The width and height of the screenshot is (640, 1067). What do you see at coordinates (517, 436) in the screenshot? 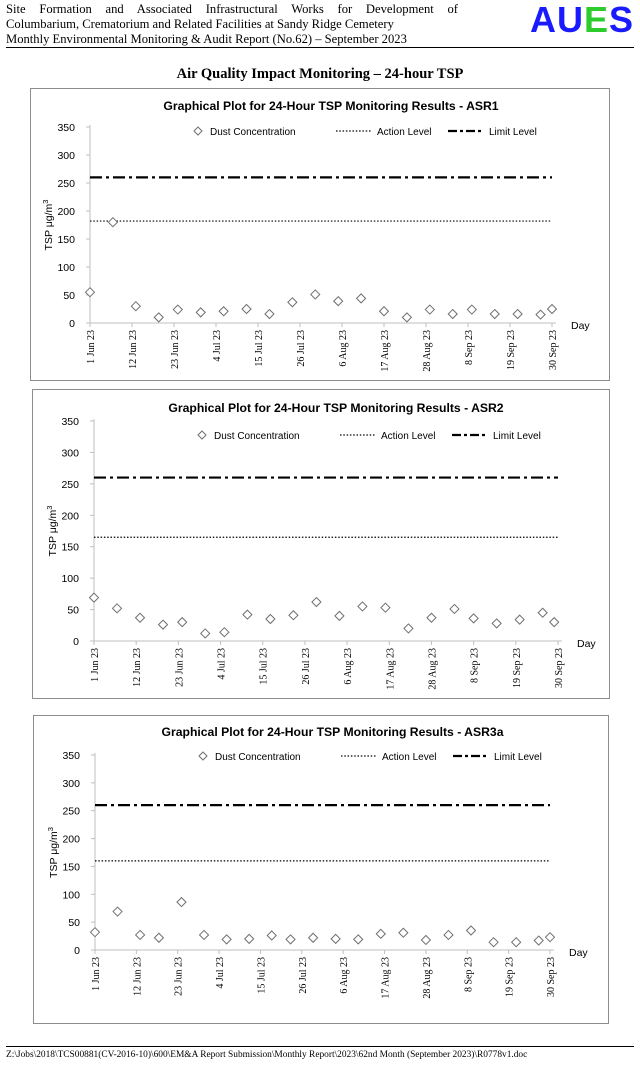
I see `legend-label-limit: Limit Level` at bounding box center [517, 436].